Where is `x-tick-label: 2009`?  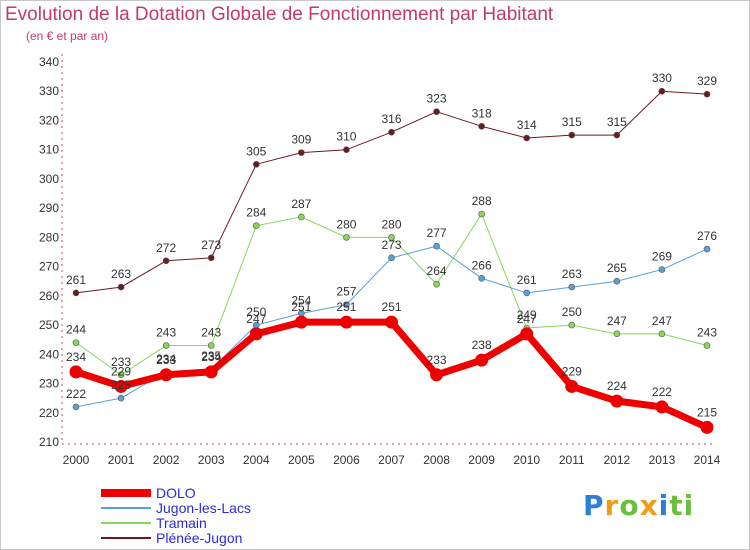 x-tick-label: 2009 is located at coordinates (481, 460).